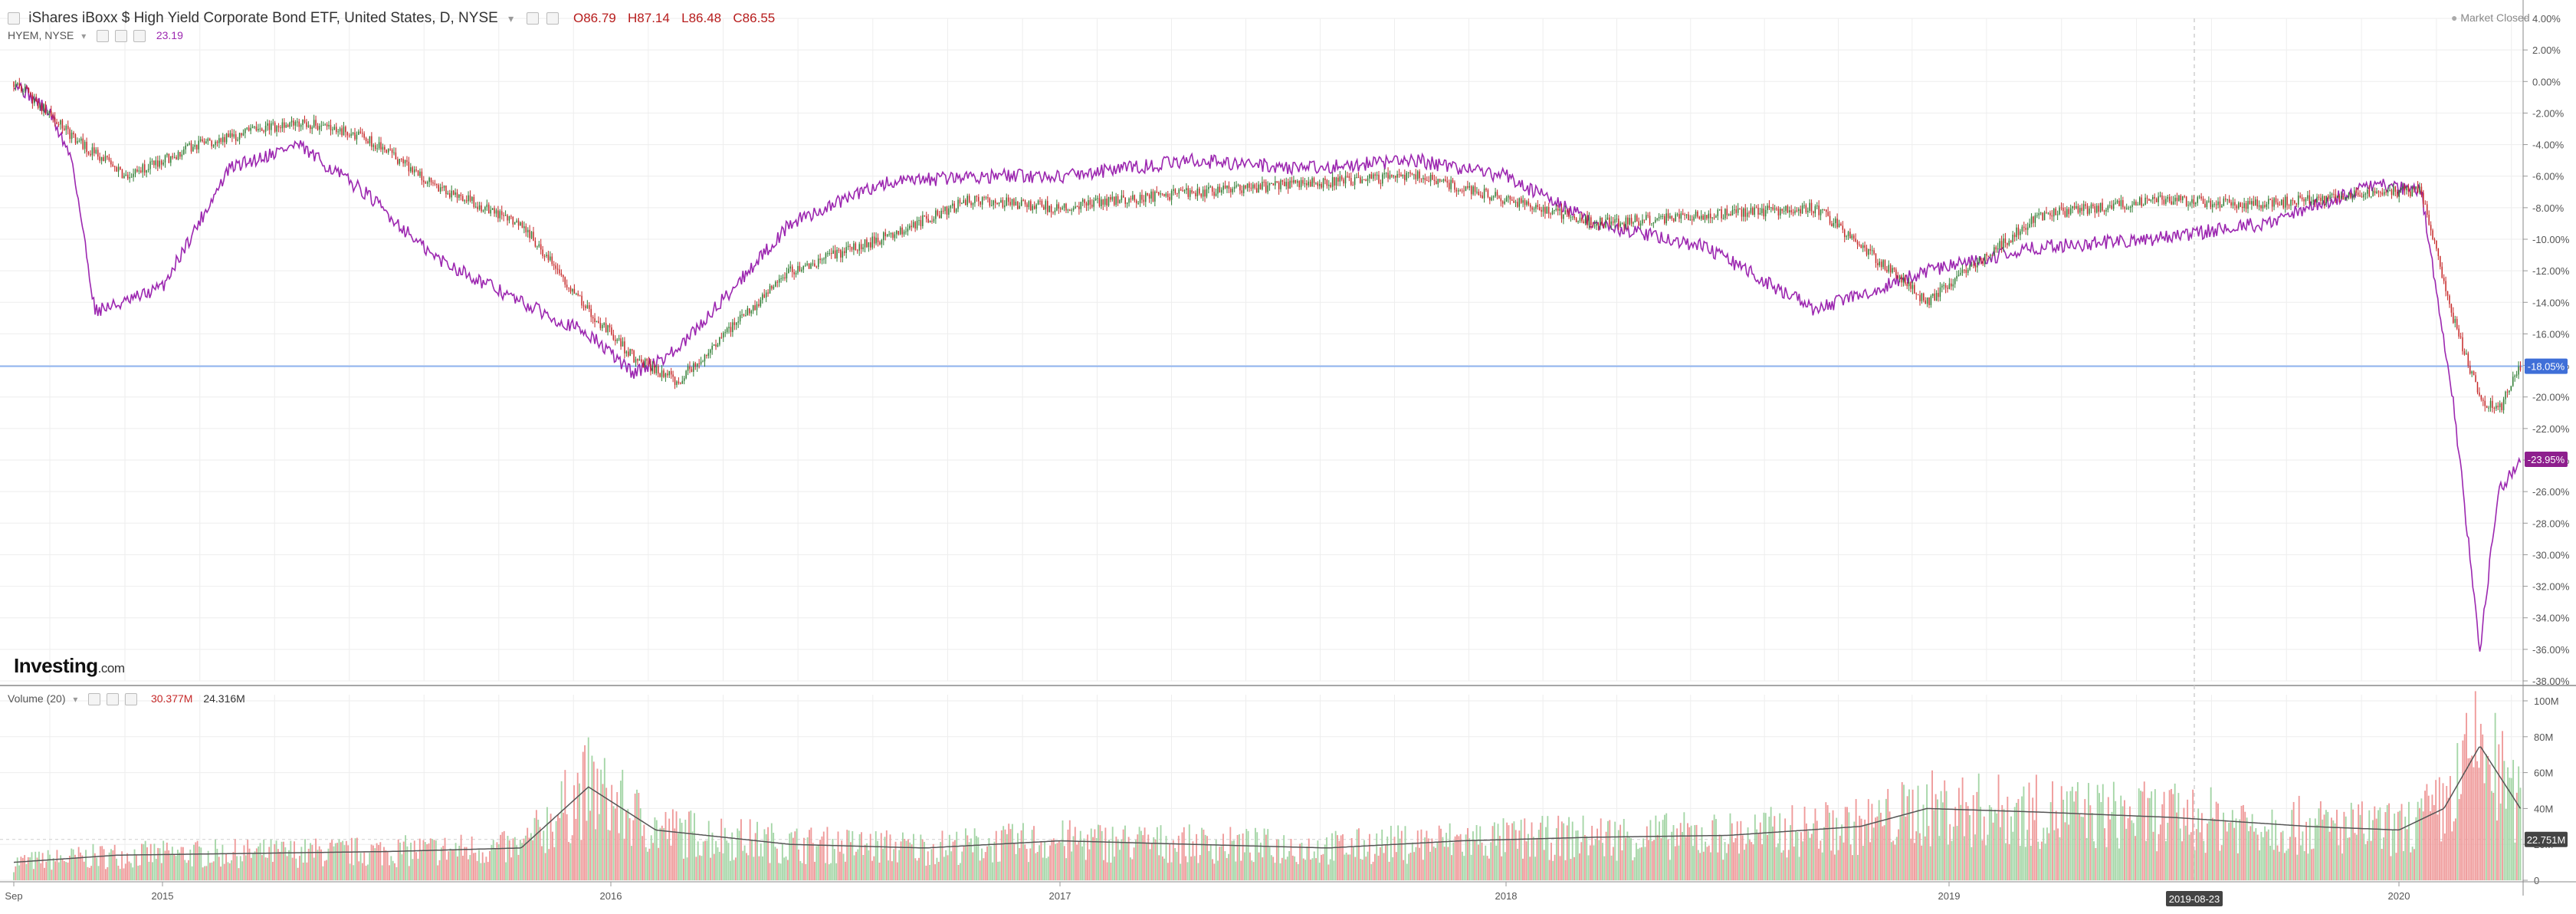 Image resolution: width=2576 pixels, height=914 pixels. I want to click on investing-logo: Investing.com, so click(69, 666).